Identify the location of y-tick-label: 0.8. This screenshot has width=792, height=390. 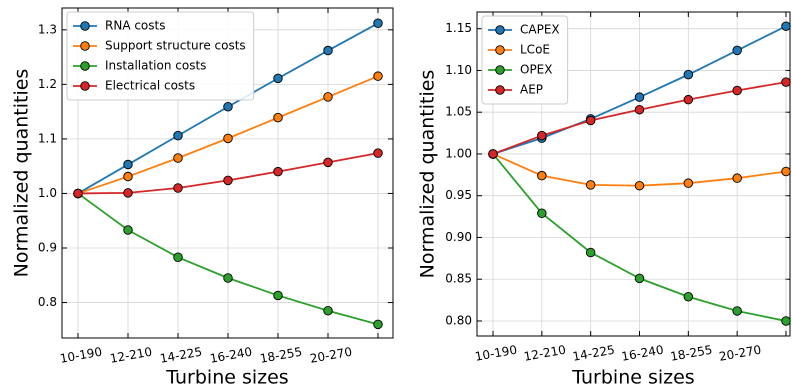
(47, 302).